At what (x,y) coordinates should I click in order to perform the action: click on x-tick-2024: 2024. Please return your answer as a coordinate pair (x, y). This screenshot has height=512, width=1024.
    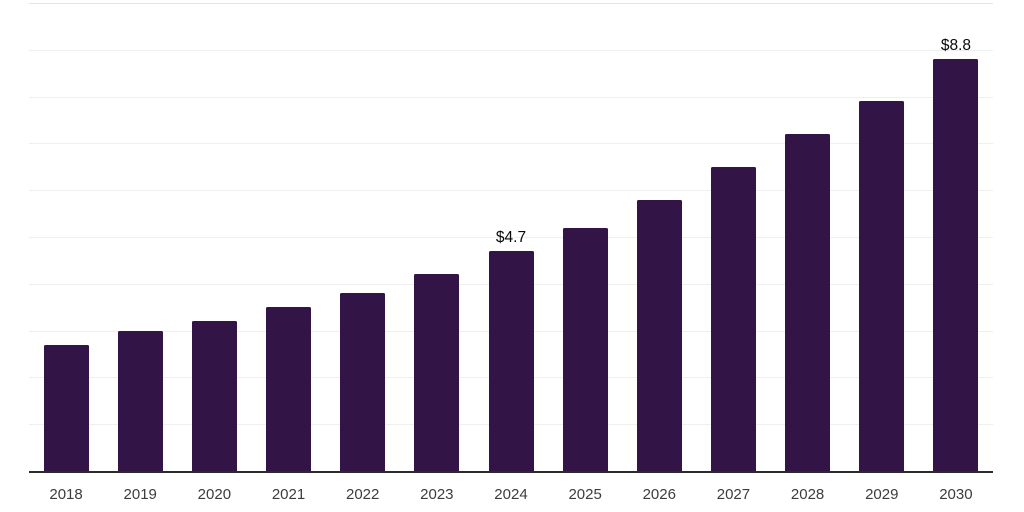
    Looking at the image, I should click on (511, 494).